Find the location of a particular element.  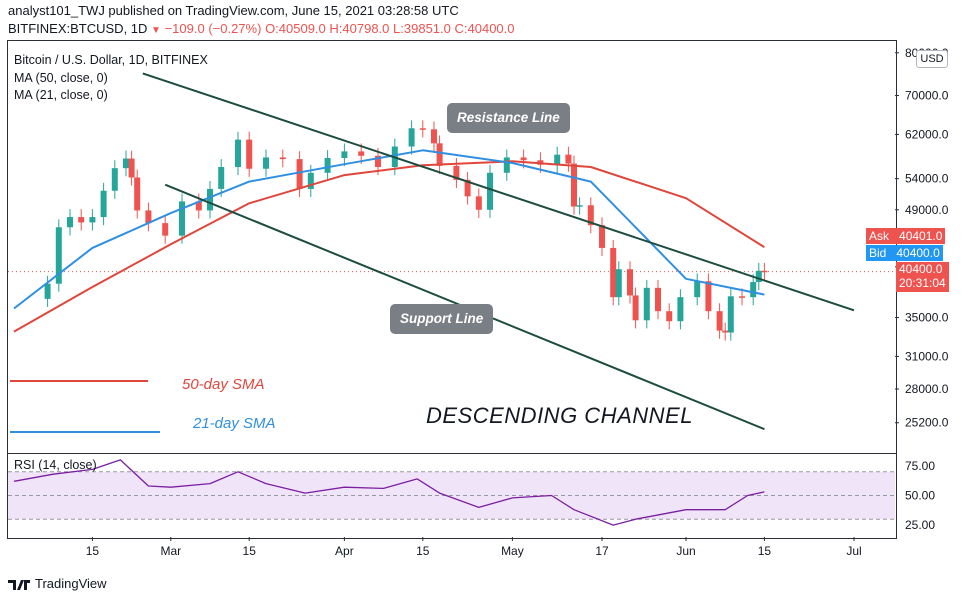

price-tick-label: 70000.0 is located at coordinates (927, 96).